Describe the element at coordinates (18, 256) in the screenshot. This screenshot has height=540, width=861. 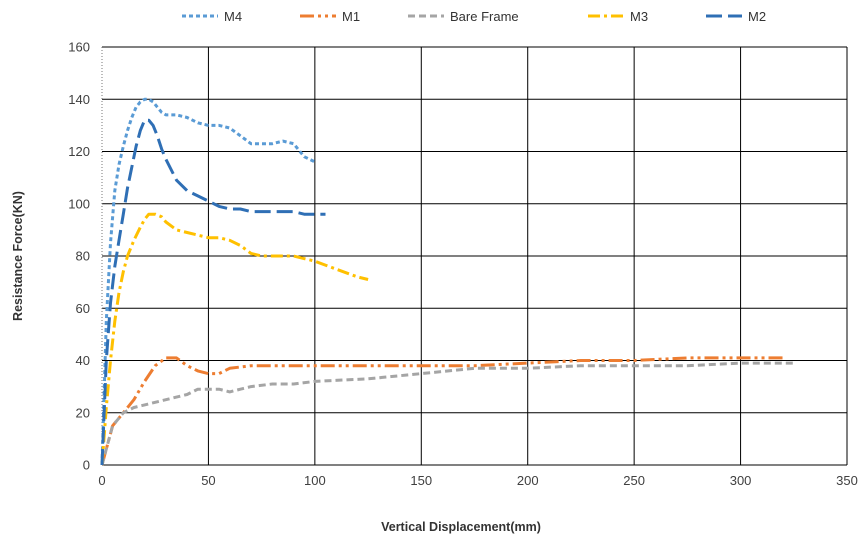
I see `y-axis-title: Resistance Force(KN)` at that location.